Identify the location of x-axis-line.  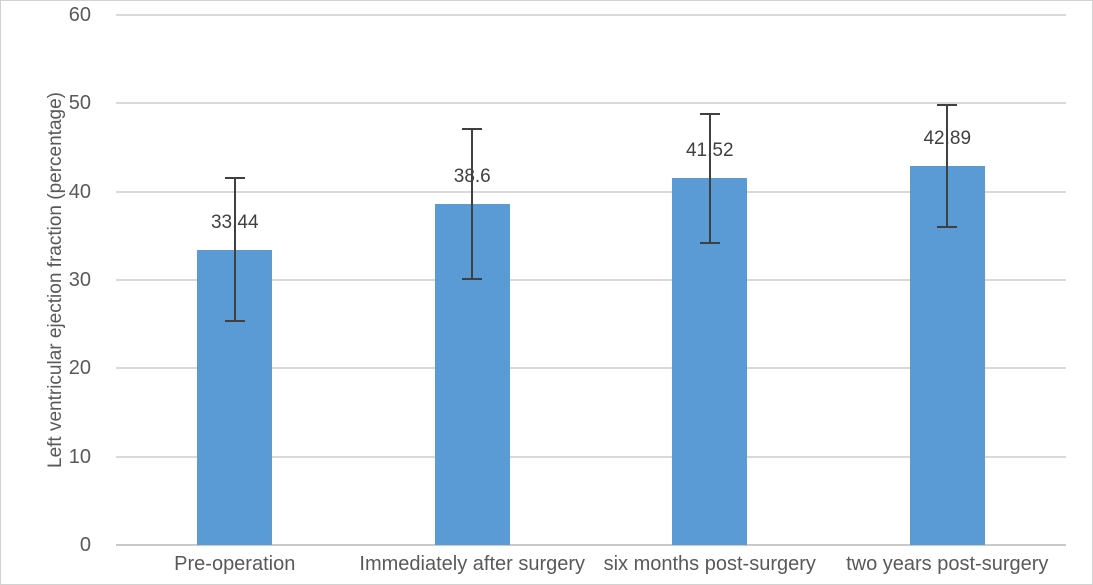
(591, 545).